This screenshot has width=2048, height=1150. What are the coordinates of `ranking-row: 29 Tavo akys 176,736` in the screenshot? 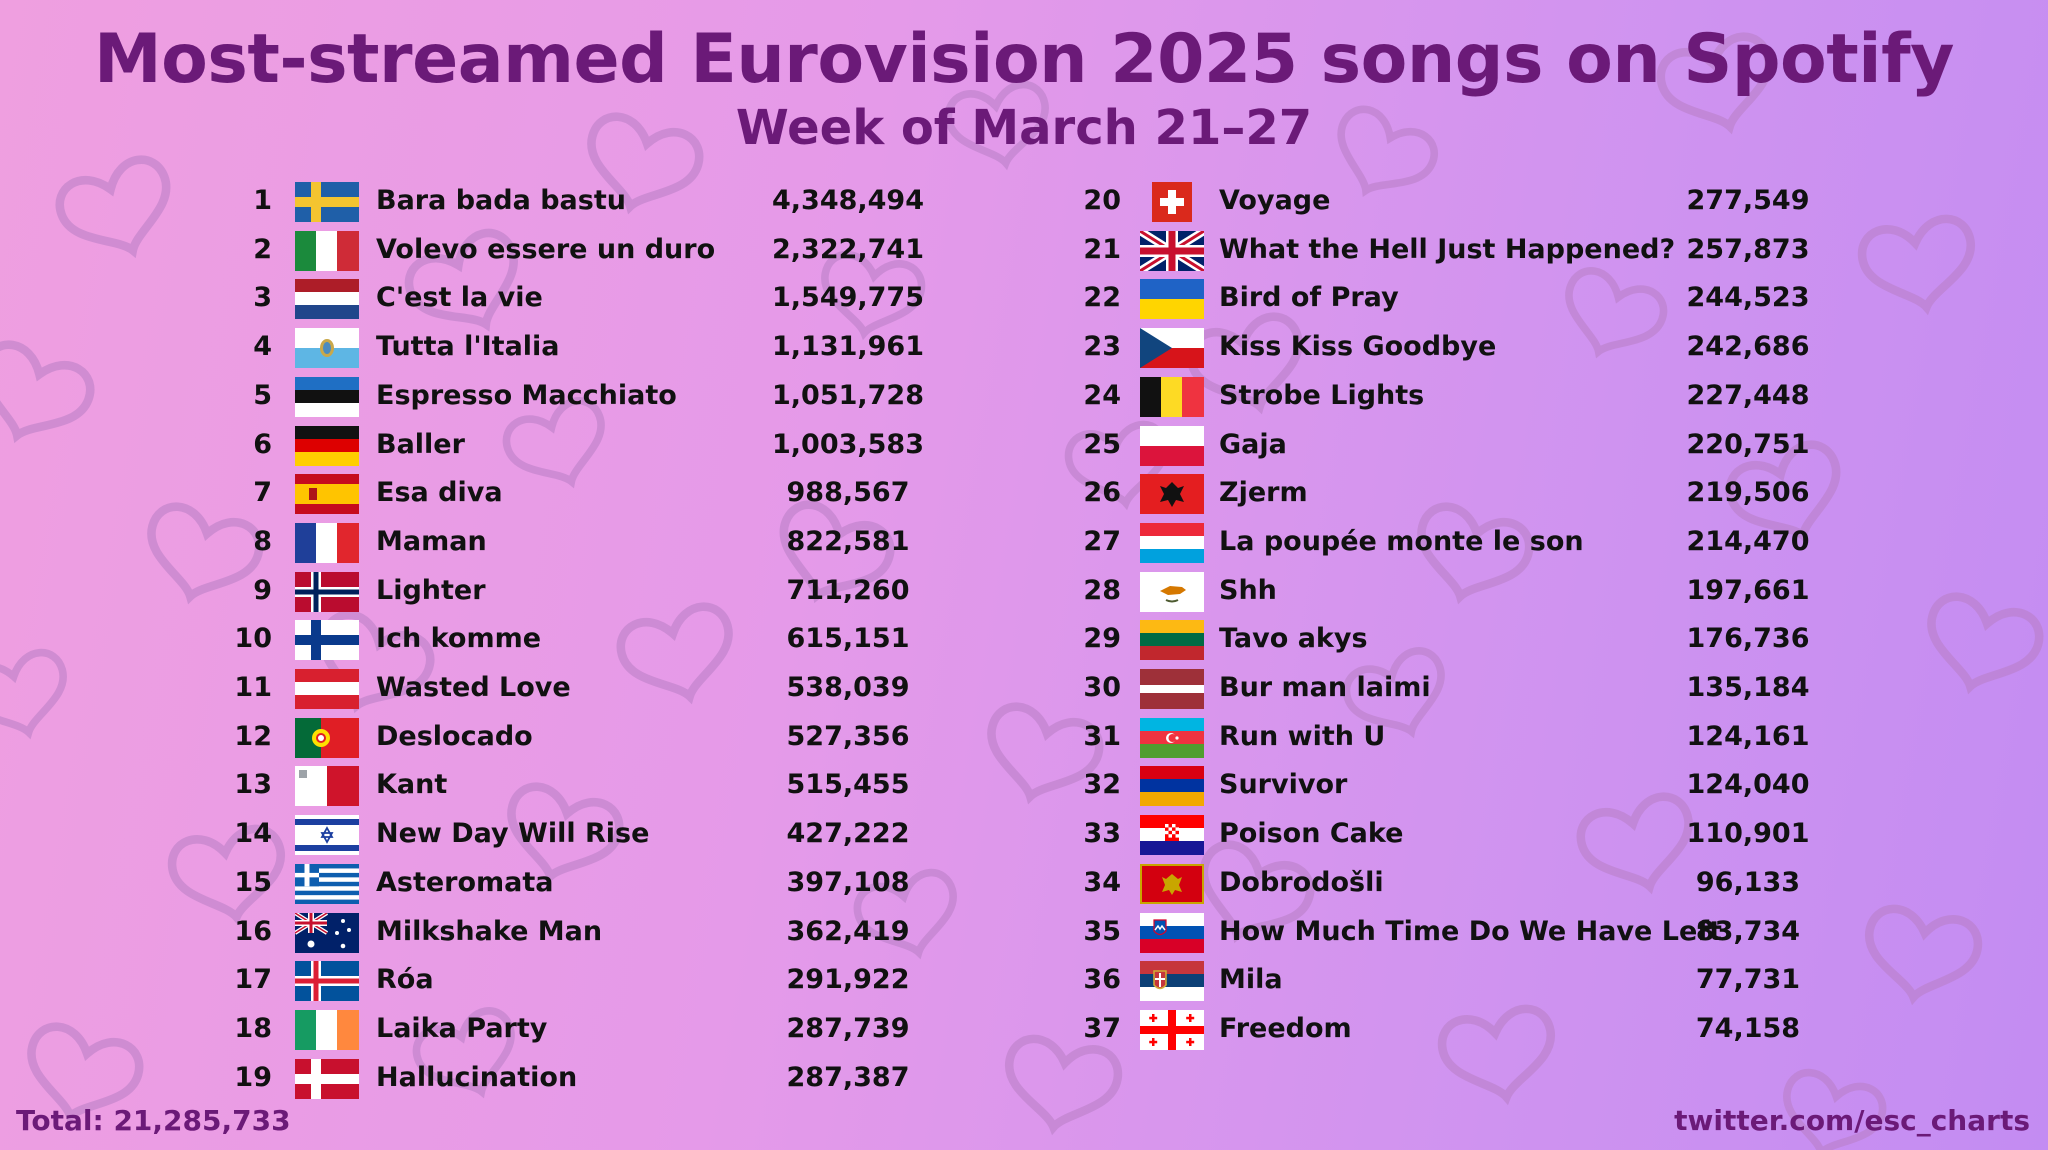 It's located at (1024, 639).